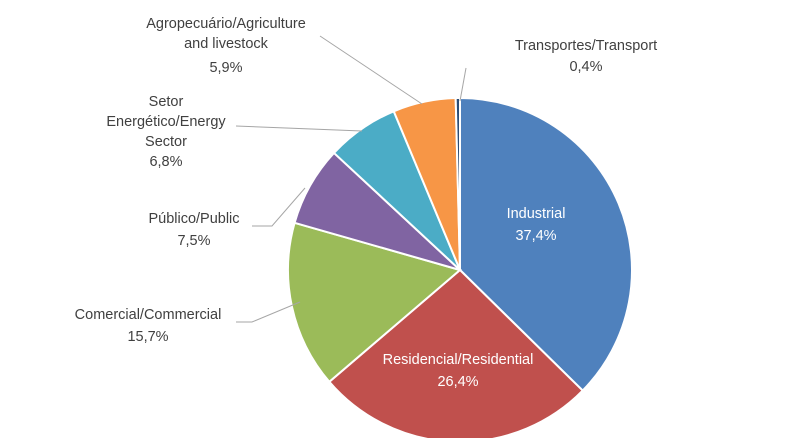  I want to click on slice-value-industrial: 37,4%, so click(535, 236).